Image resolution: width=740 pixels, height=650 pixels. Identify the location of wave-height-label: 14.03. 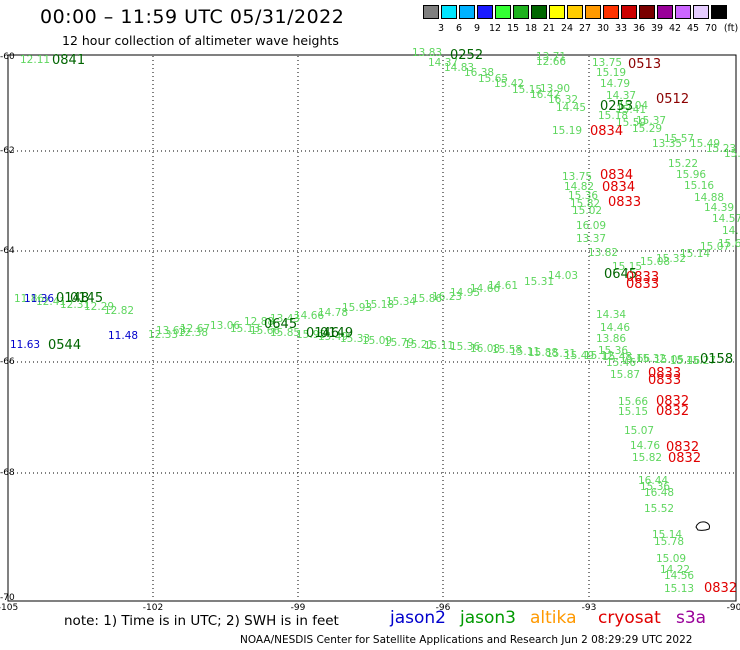
(563, 276).